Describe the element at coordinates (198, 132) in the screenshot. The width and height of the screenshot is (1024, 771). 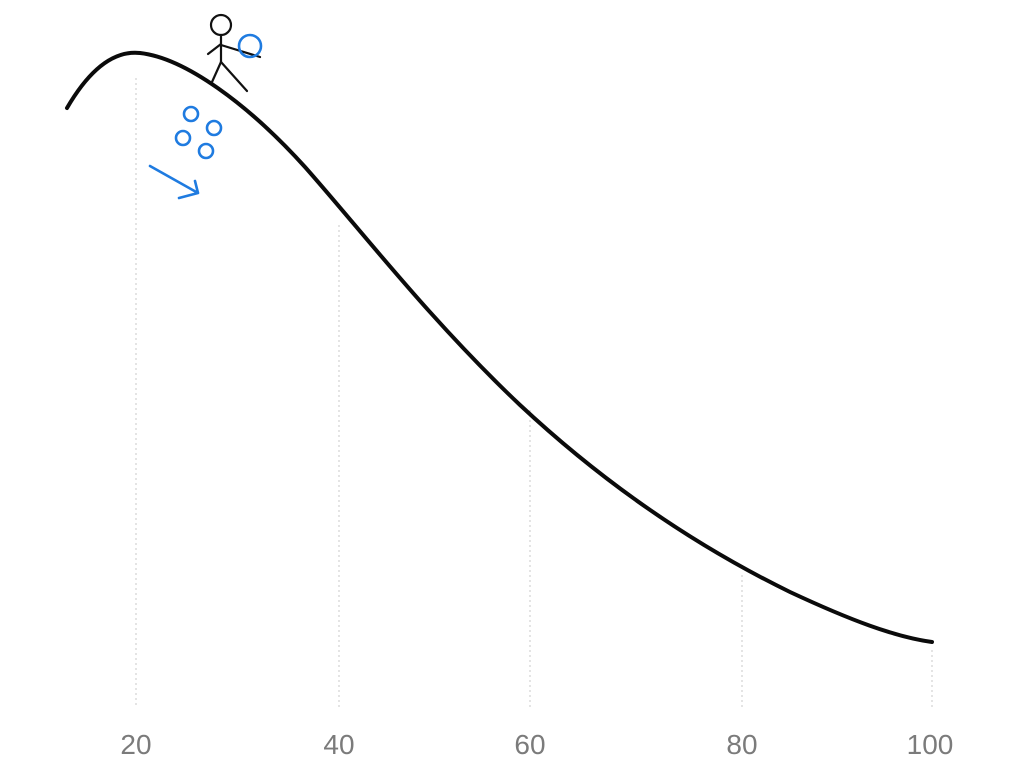
I see `falling-balls-icon` at that location.